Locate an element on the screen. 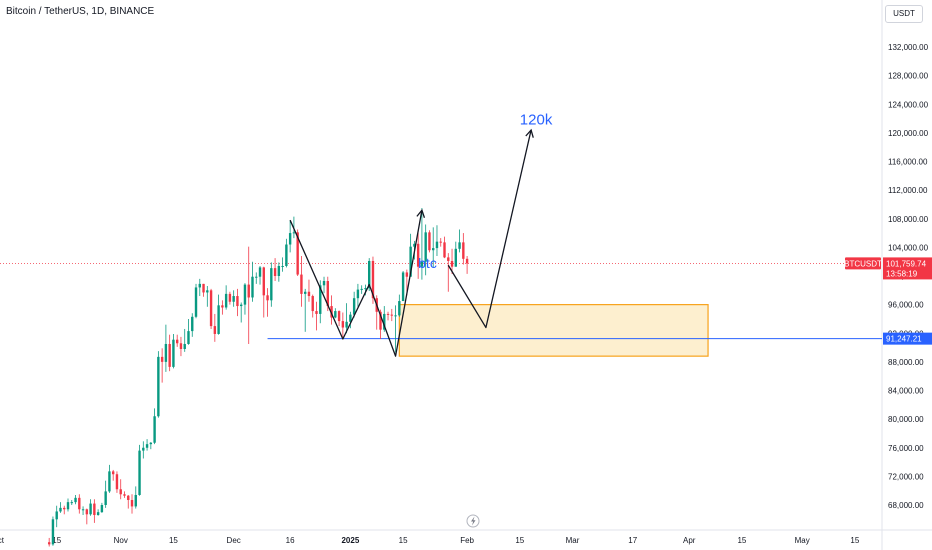 The width and height of the screenshot is (932, 550). currency-button: USDT is located at coordinates (904, 14).